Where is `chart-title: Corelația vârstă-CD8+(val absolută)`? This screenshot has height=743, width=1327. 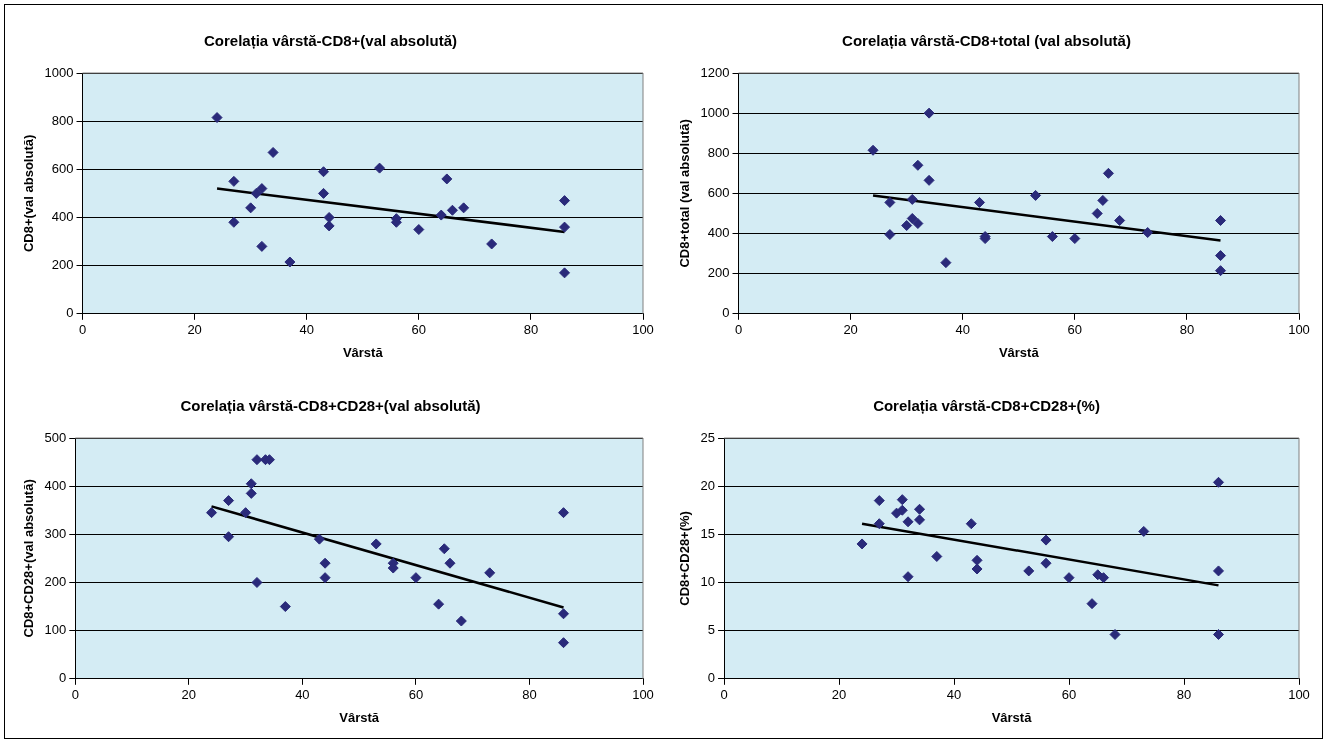
chart-title: Corelația vârstă-CD8+(val absolută) is located at coordinates (330, 41).